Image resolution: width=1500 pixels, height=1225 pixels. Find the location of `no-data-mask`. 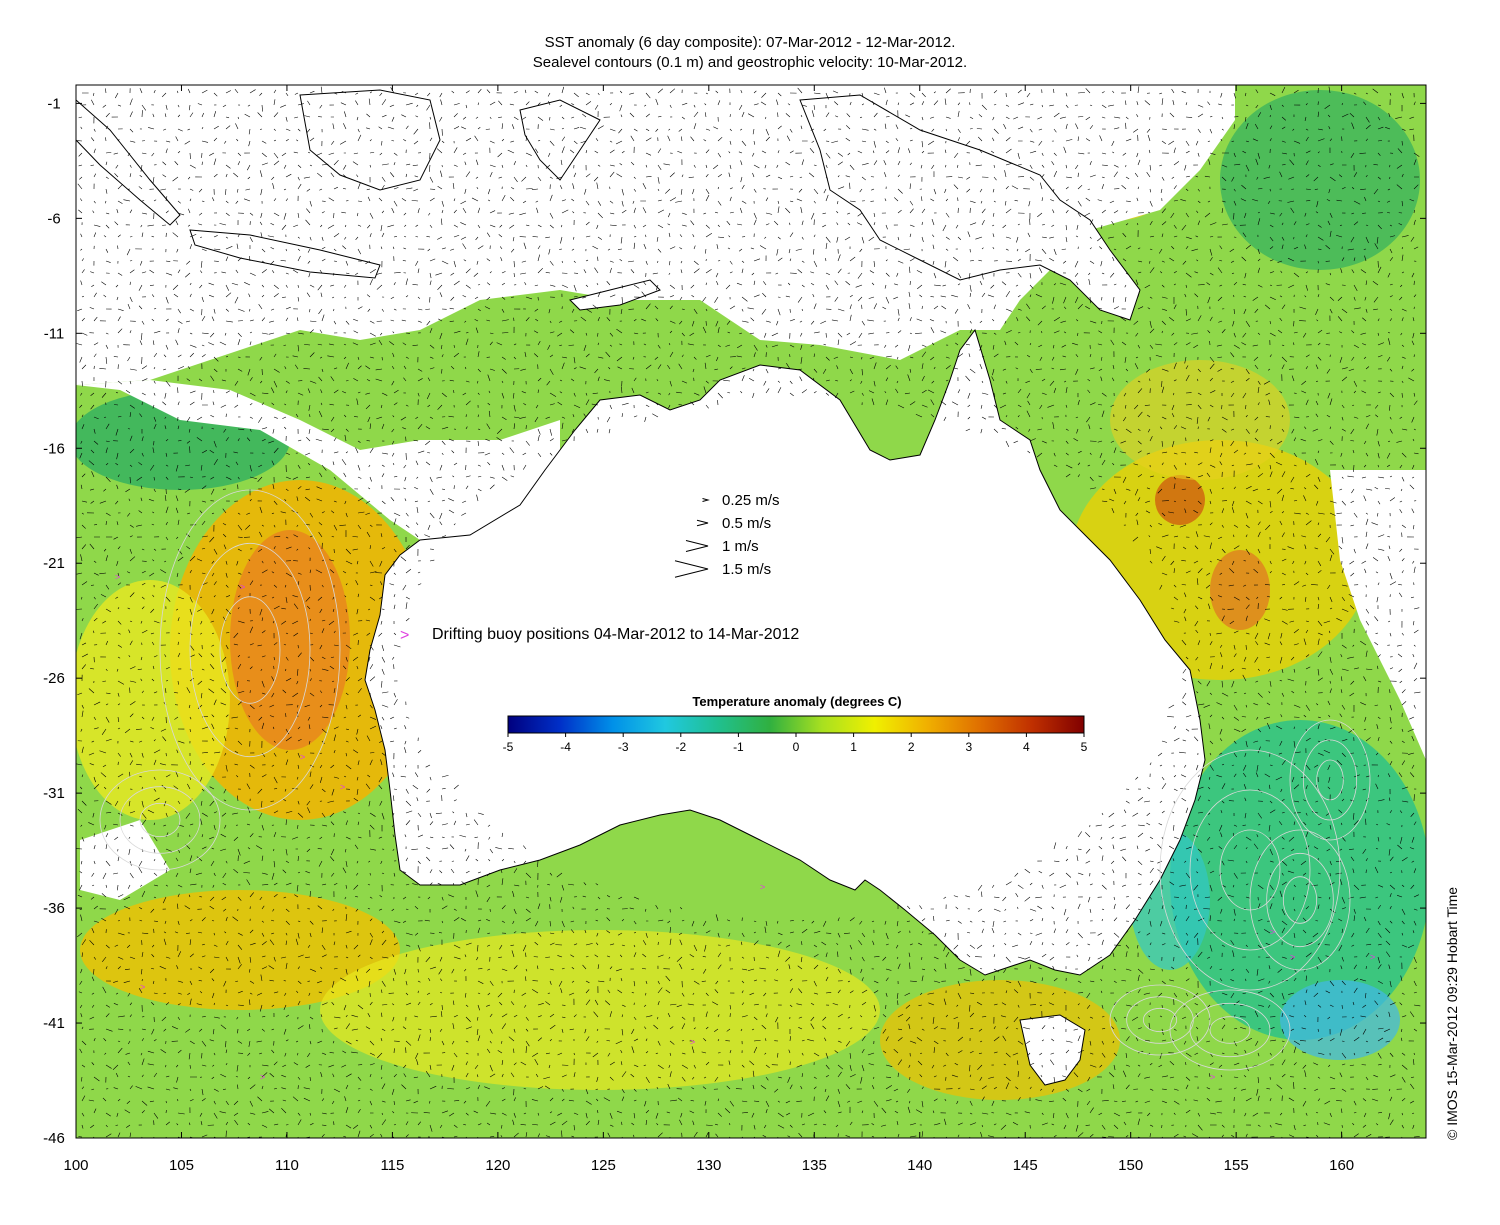

no-data-mask is located at coordinates (1378, 615).